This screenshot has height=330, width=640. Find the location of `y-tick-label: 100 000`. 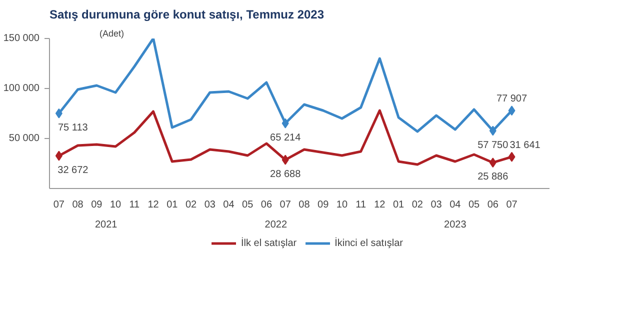

y-tick-label: 100 000 is located at coordinates (21, 88).